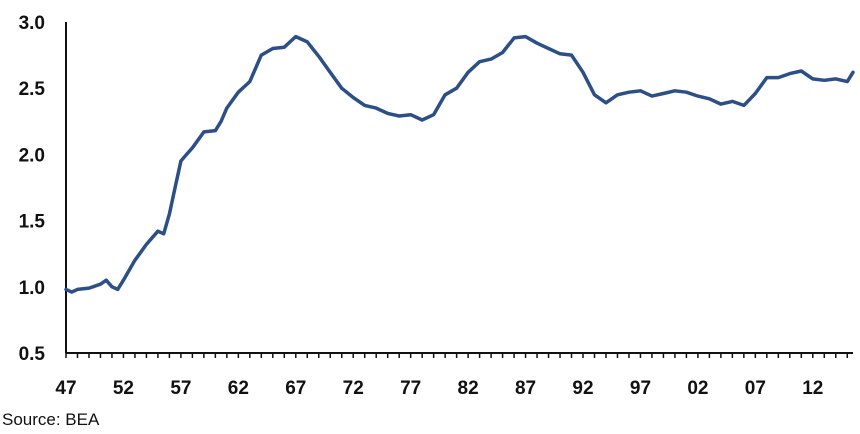  Describe the element at coordinates (32, 89) in the screenshot. I see `y-tick-label: 2.5` at that location.